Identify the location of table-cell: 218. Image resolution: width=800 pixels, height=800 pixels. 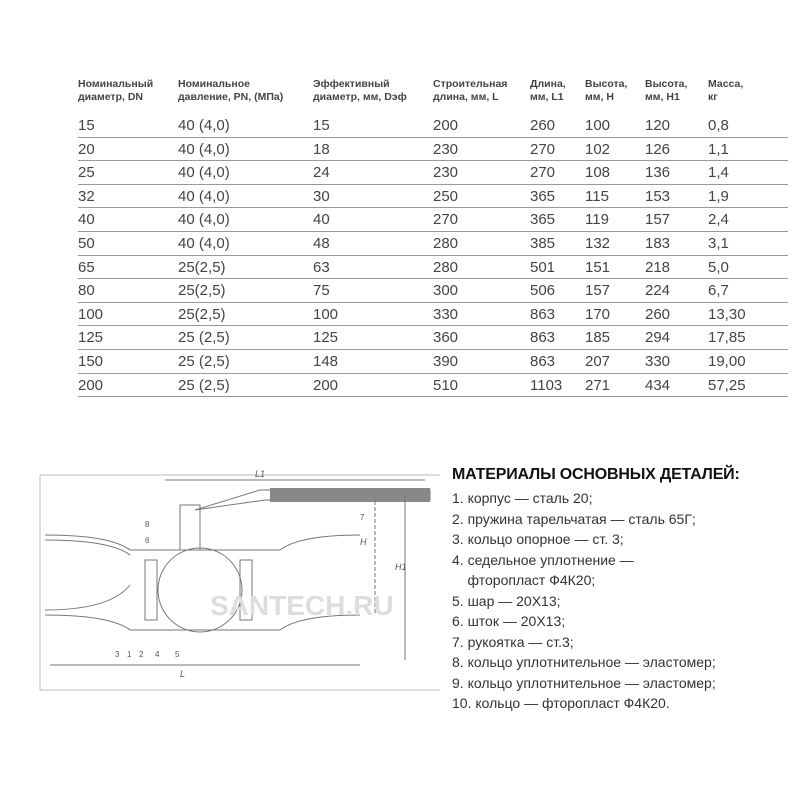
(658, 267).